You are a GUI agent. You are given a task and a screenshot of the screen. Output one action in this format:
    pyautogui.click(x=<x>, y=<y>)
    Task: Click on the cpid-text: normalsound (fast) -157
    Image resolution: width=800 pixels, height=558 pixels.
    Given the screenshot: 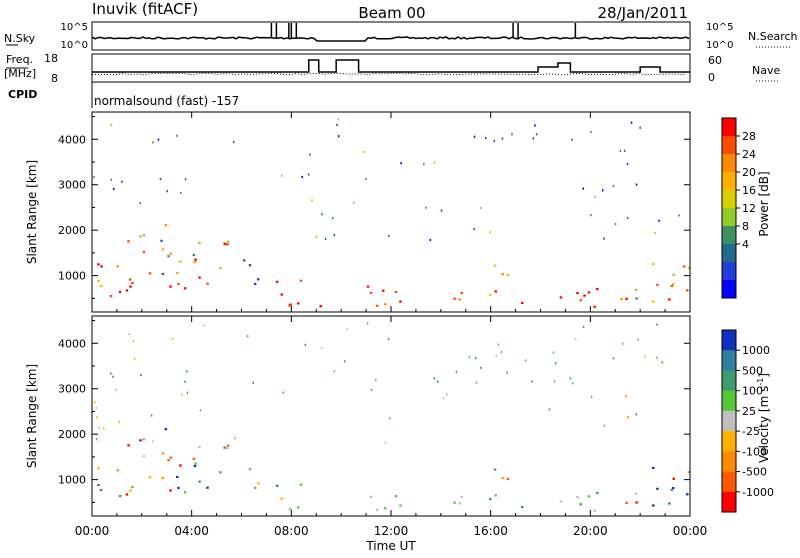 What is the action you would take?
    pyautogui.click(x=166, y=101)
    